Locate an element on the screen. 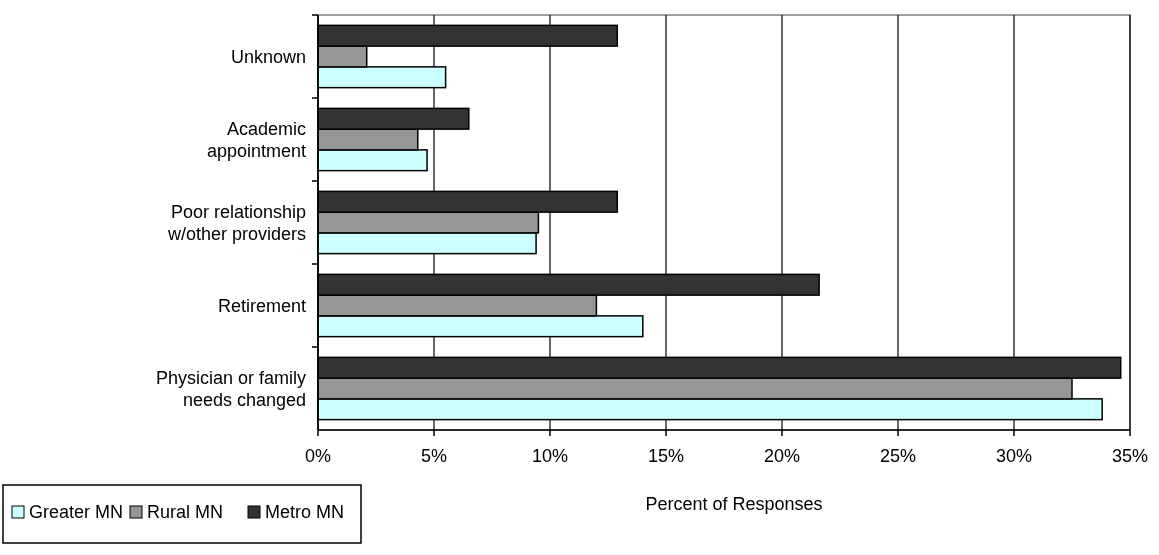  y-tick-label: Poor relationship w/other providers is located at coordinates (236, 222).